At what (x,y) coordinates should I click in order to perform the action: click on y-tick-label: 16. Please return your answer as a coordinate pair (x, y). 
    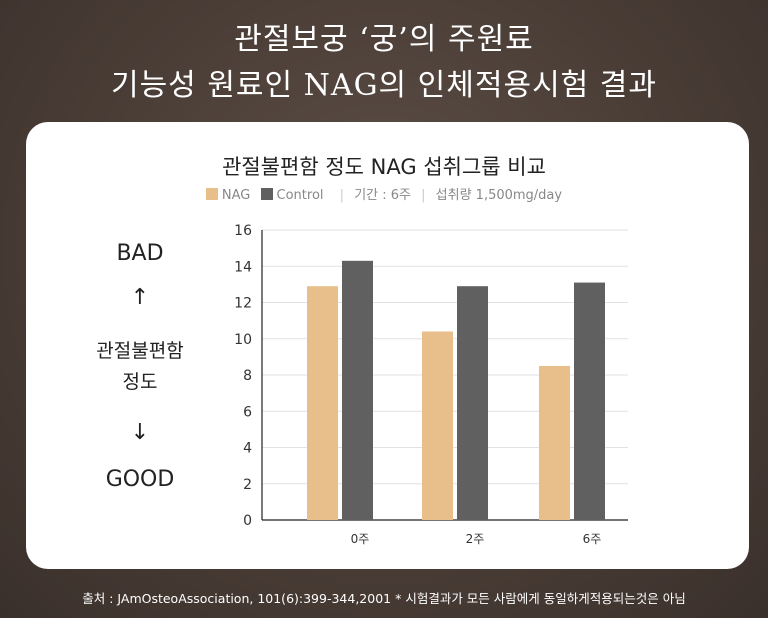
    Looking at the image, I should click on (243, 231).